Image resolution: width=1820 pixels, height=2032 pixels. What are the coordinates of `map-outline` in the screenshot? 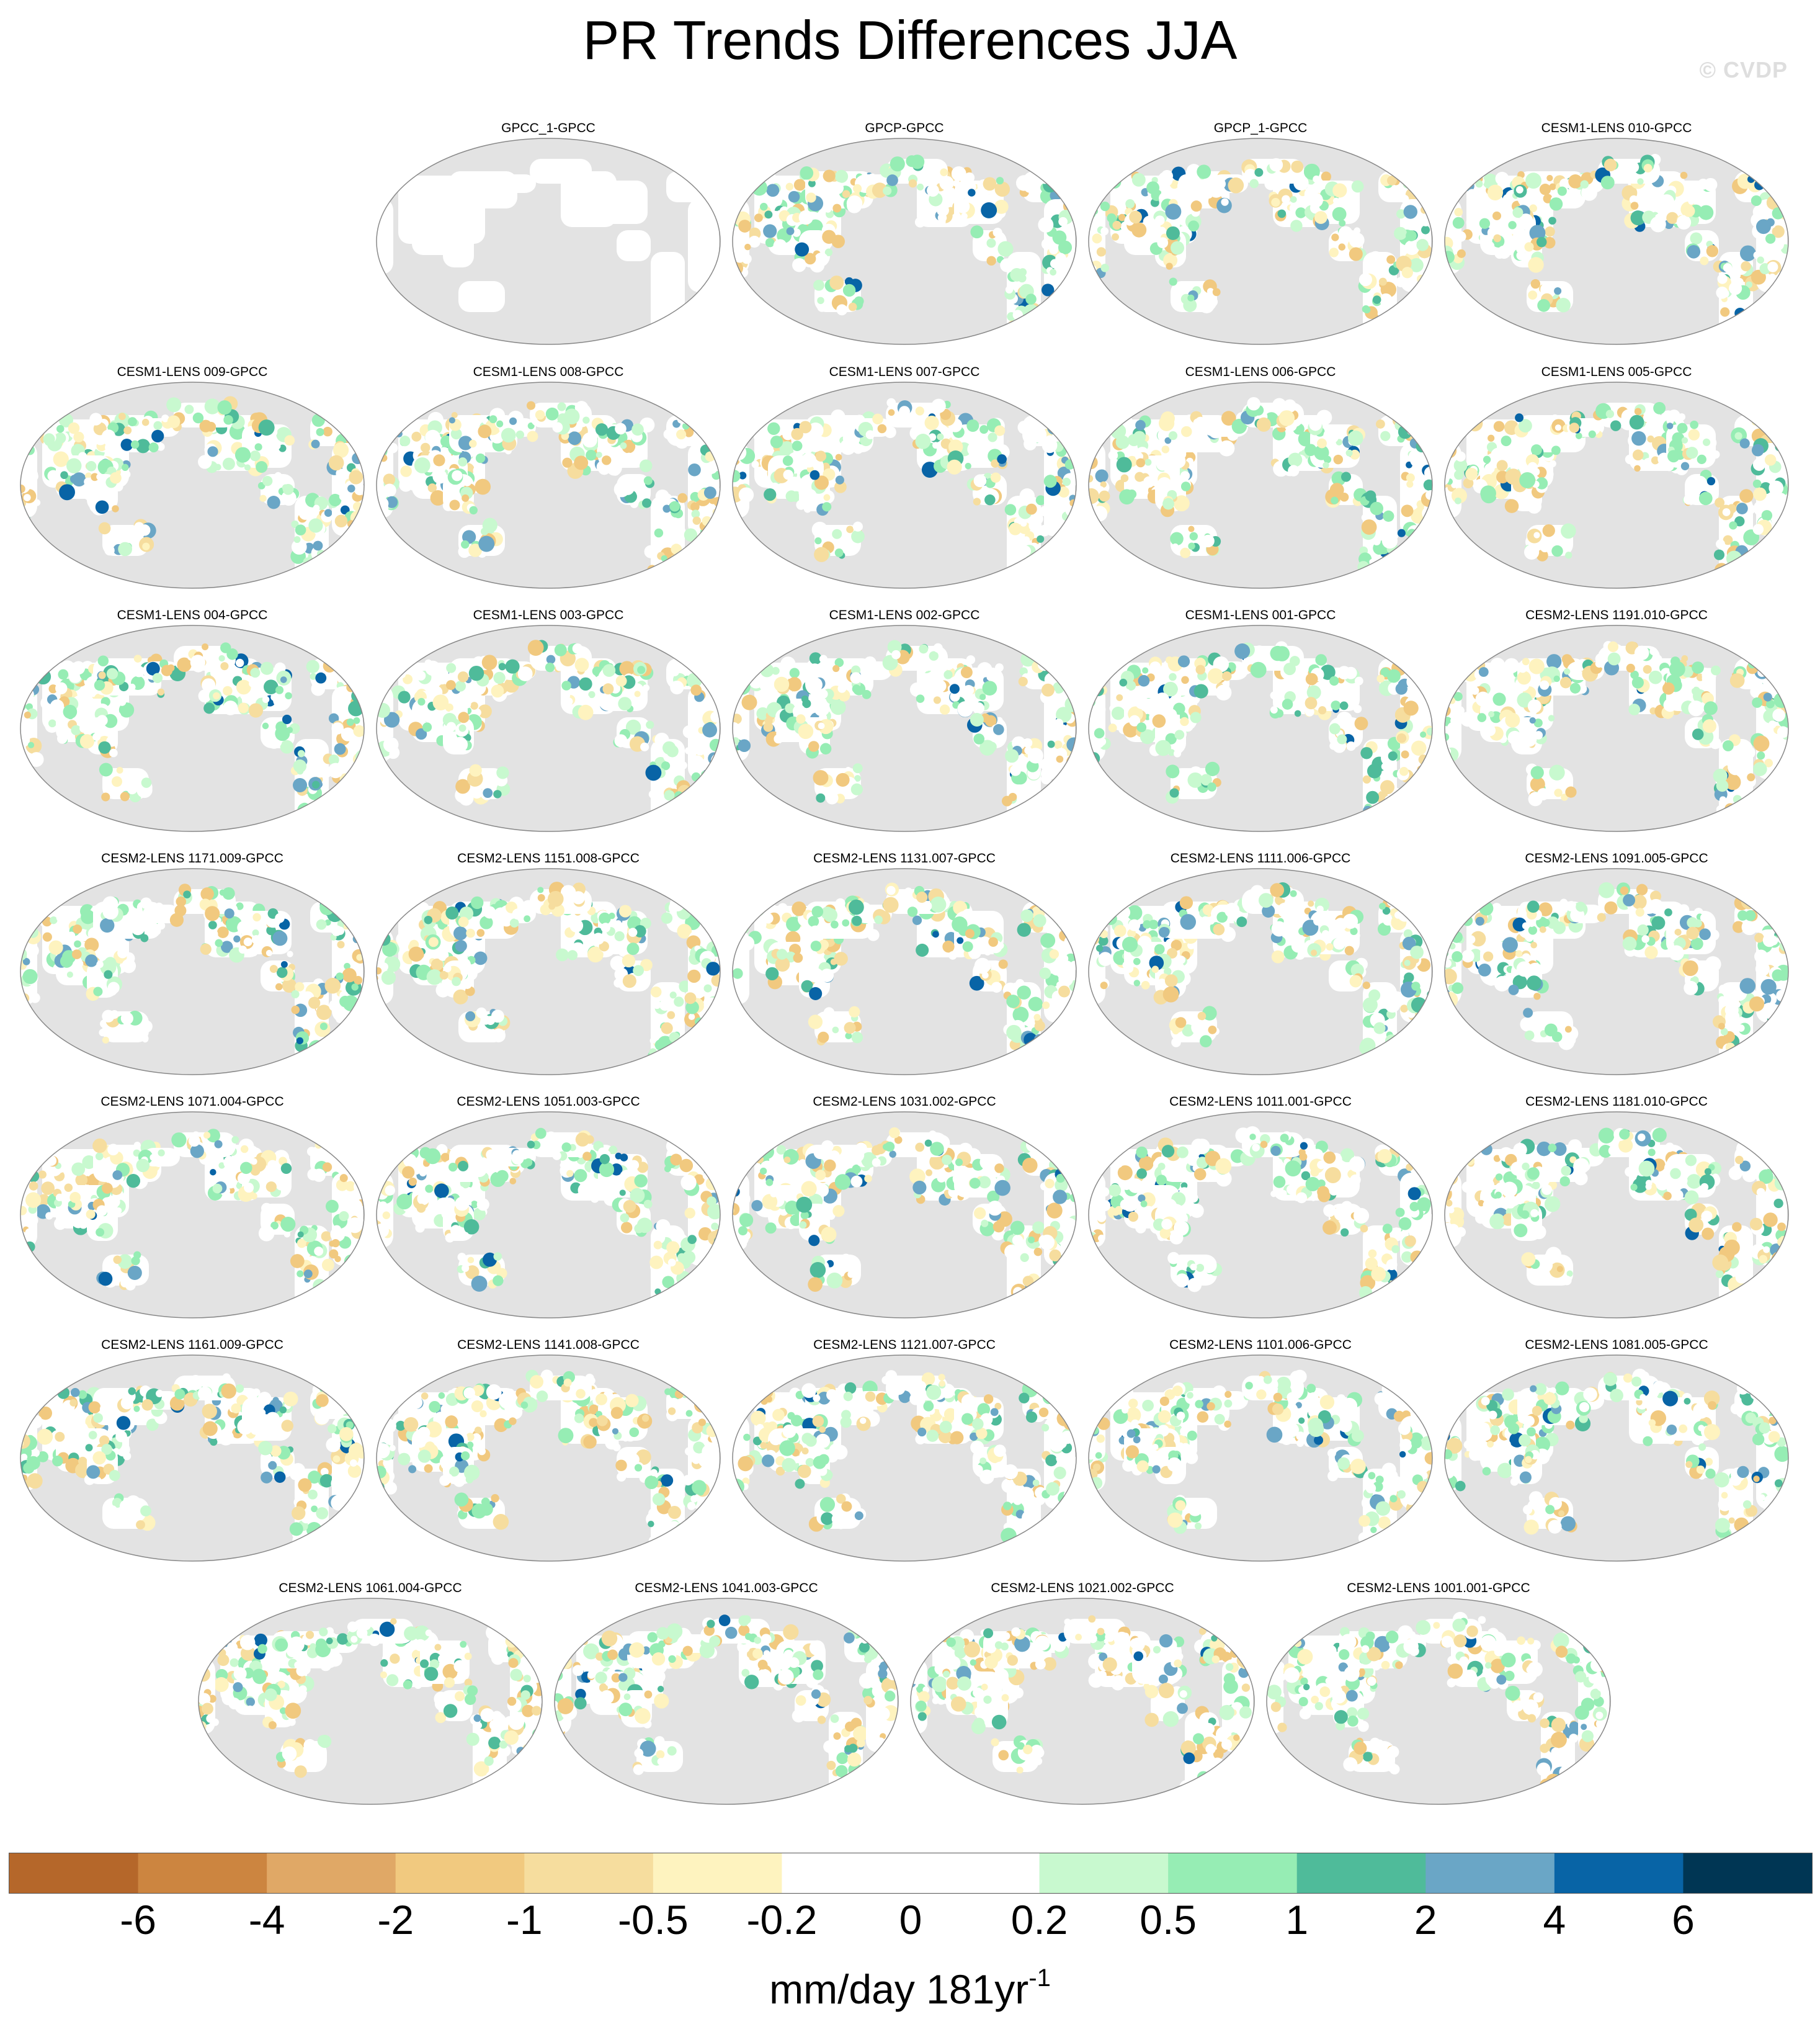 It's located at (192, 728).